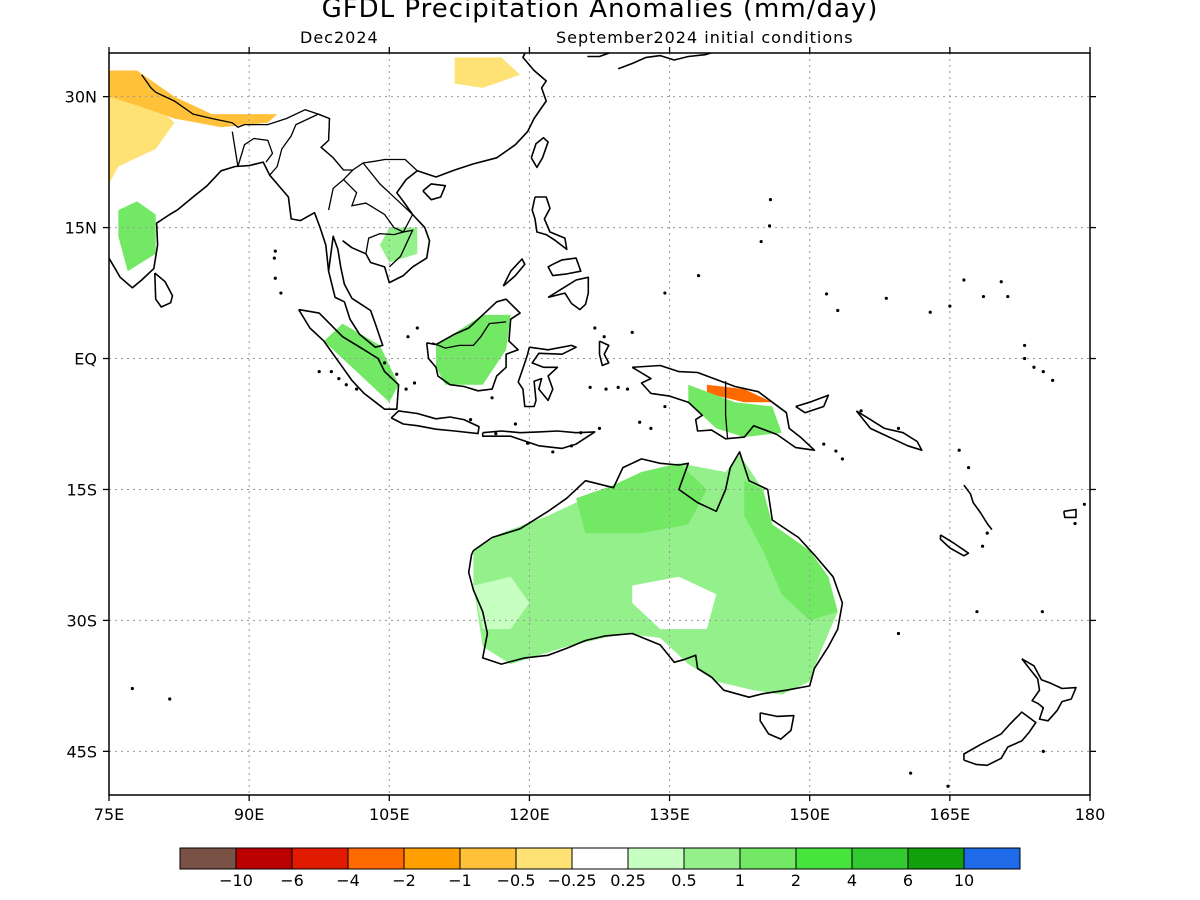 Image resolution: width=1200 pixels, height=900 pixels. Describe the element at coordinates (398, 245) in the screenshot. I see `anomaly-region-indochina-wet` at that location.